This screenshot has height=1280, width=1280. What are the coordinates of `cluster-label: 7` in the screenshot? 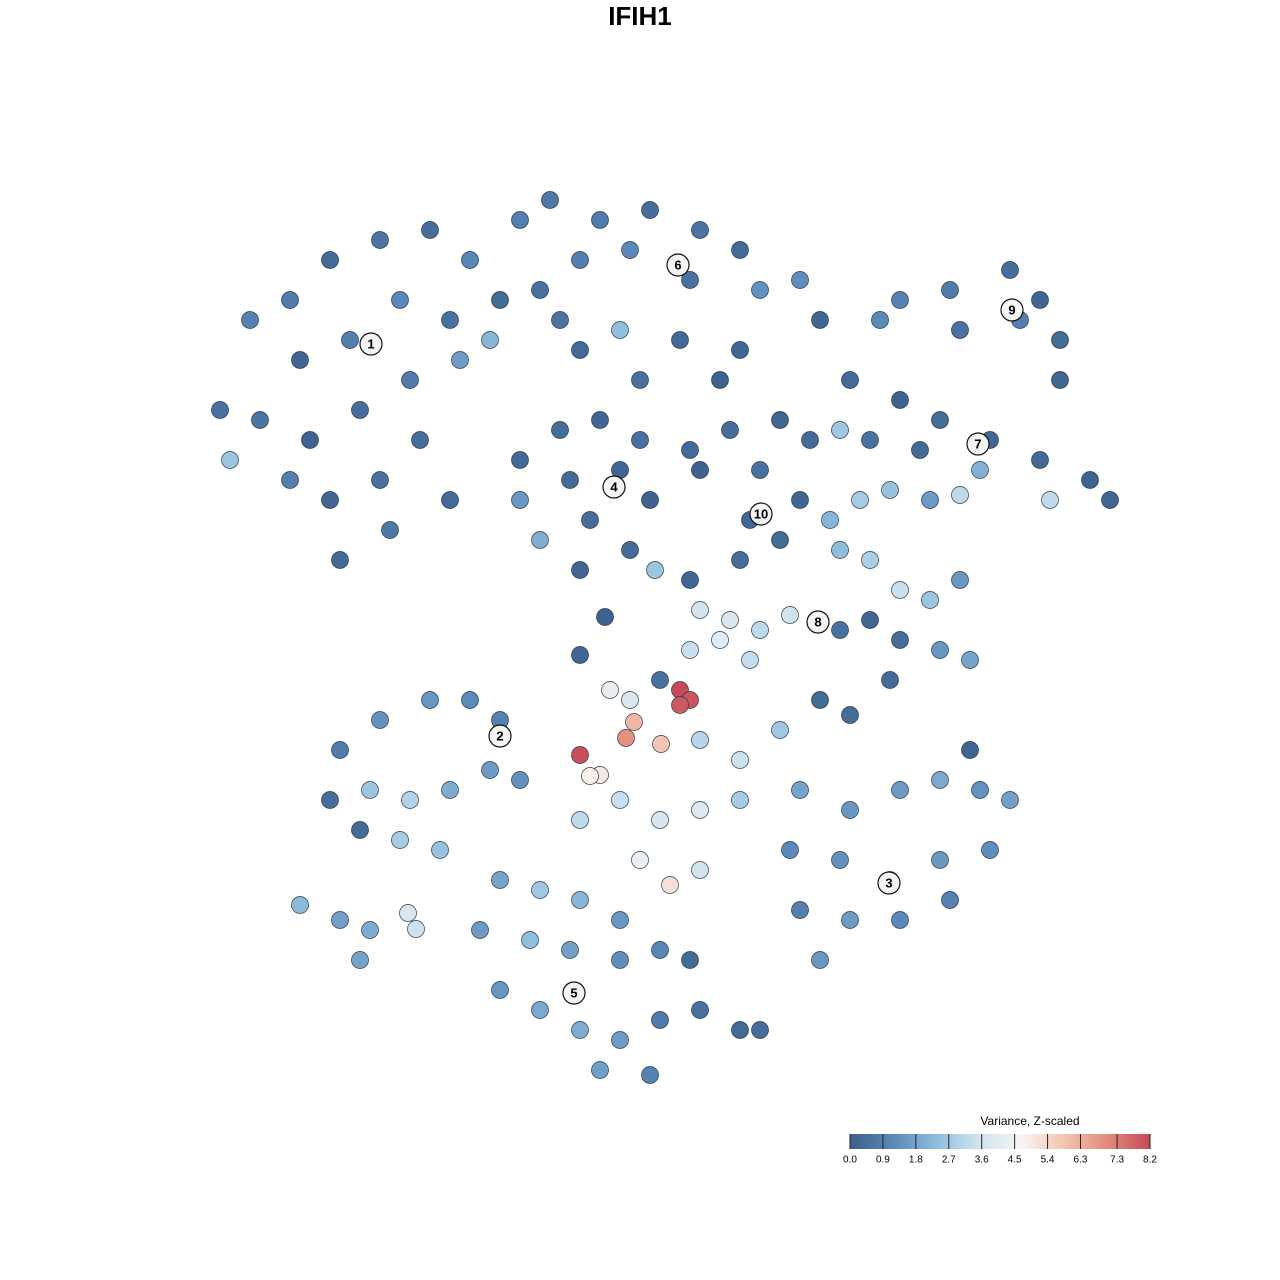 It's located at (977, 443).